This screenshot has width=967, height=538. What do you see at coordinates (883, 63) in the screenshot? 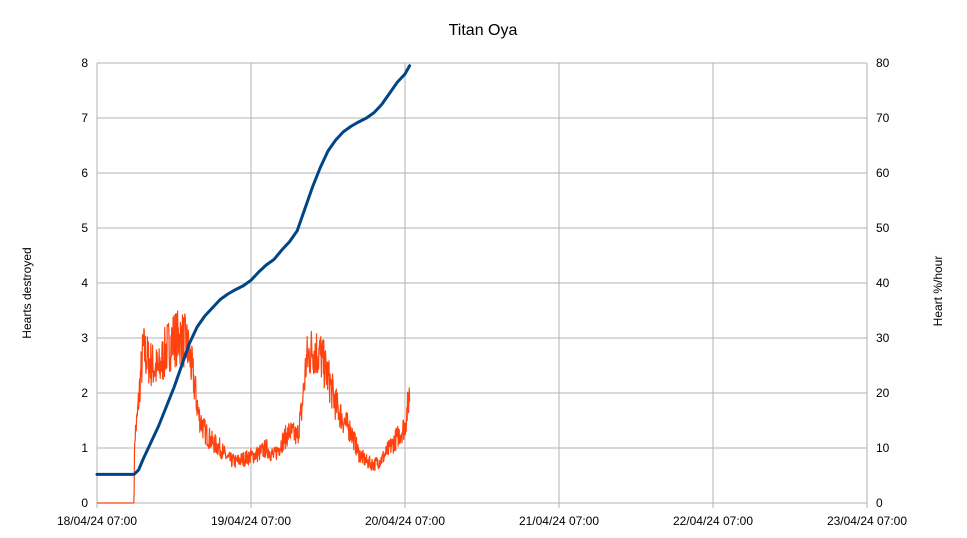
I see `y2-tick-label: 80` at bounding box center [883, 63].